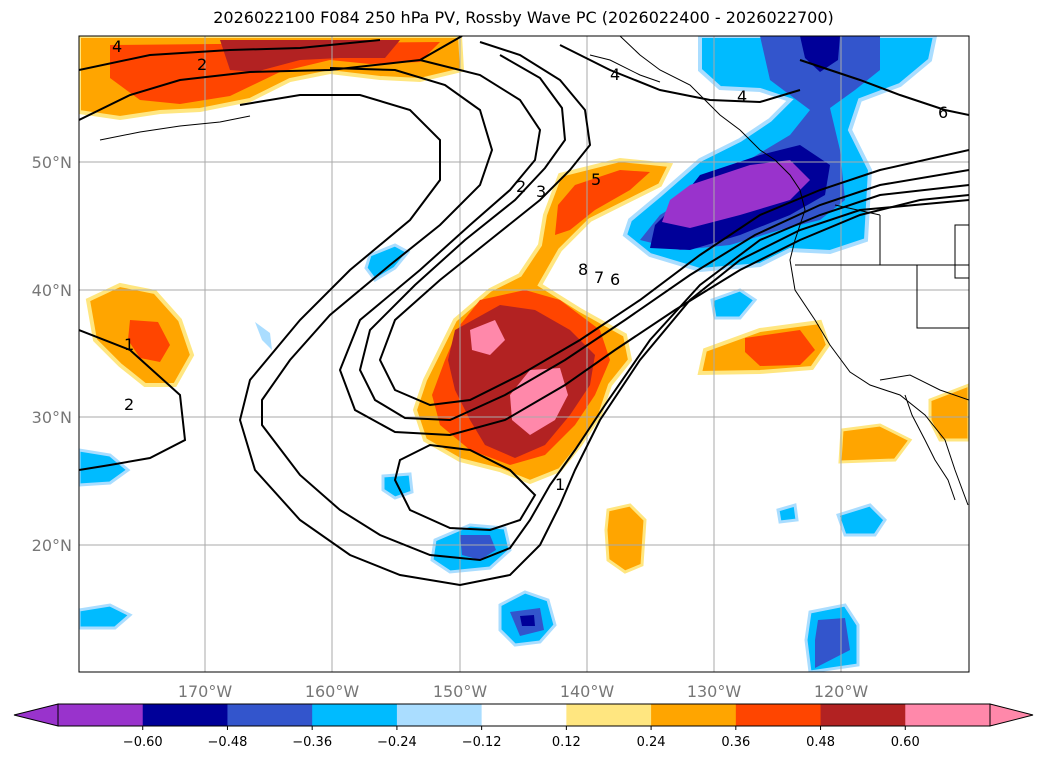  Describe the element at coordinates (397, 742) in the screenshot. I see `colorbar-tick-label: −0.24` at that location.